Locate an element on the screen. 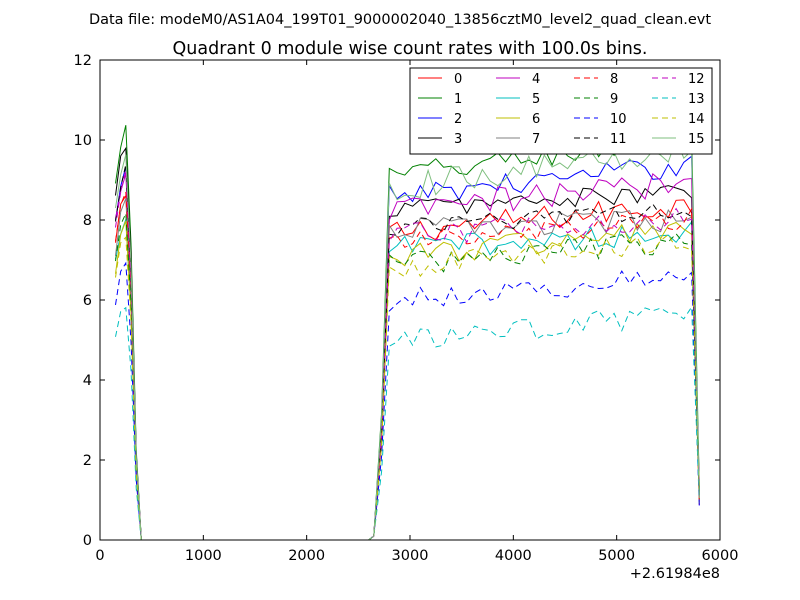  x-tick-label: 3000 is located at coordinates (410, 556).